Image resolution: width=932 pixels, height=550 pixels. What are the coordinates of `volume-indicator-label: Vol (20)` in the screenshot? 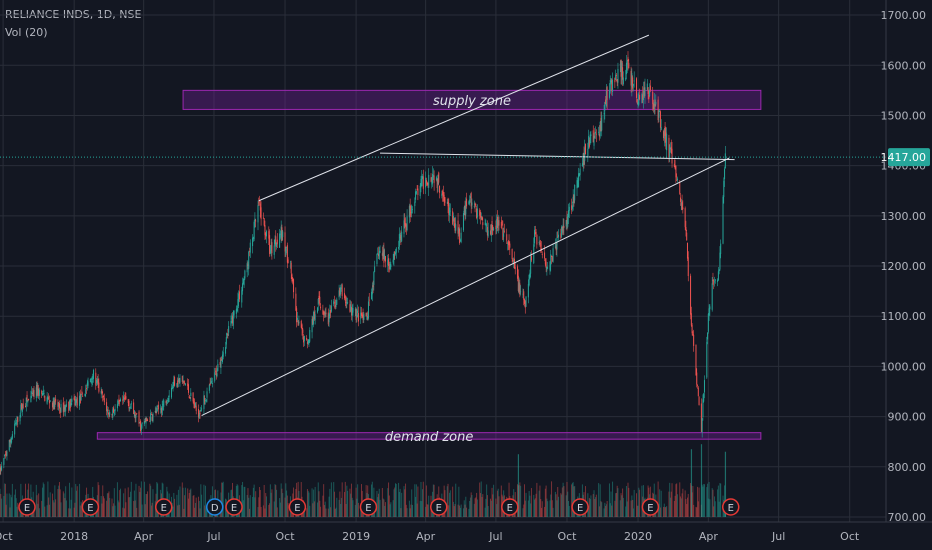 It's located at (26, 32).